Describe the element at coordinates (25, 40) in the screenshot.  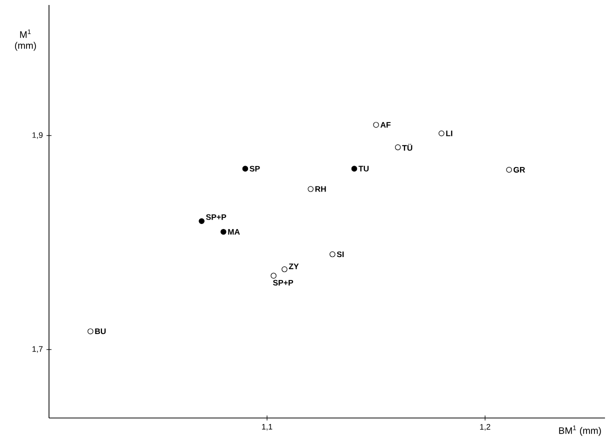
I see `y-axis-title: M$^{1}$ (mm)` at that location.